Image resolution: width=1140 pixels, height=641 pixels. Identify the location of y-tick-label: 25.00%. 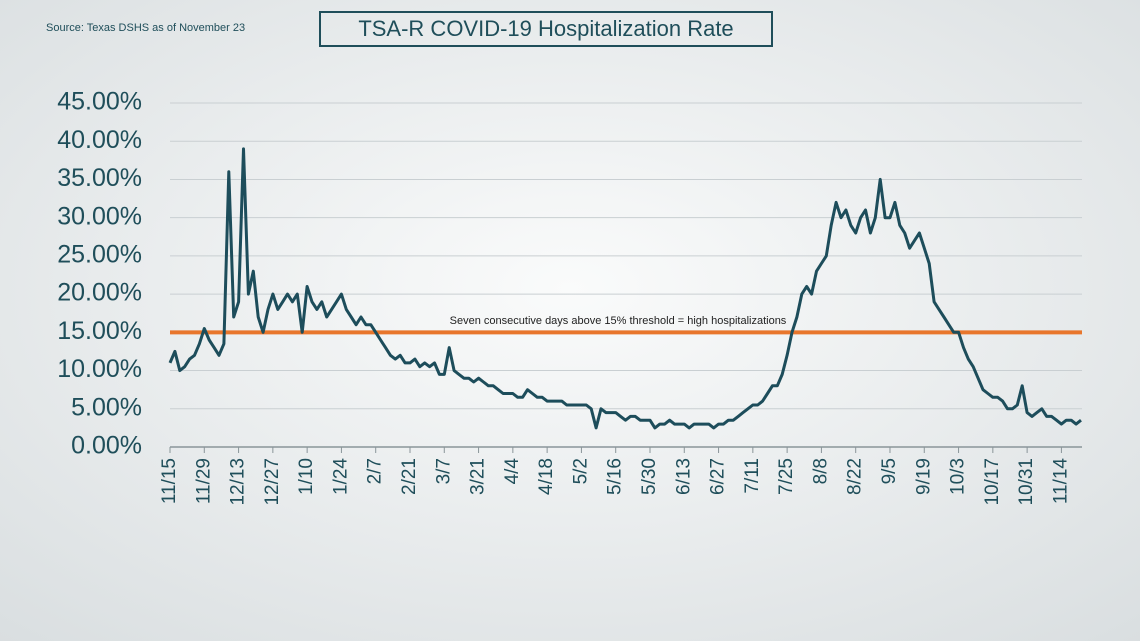
(99, 254).